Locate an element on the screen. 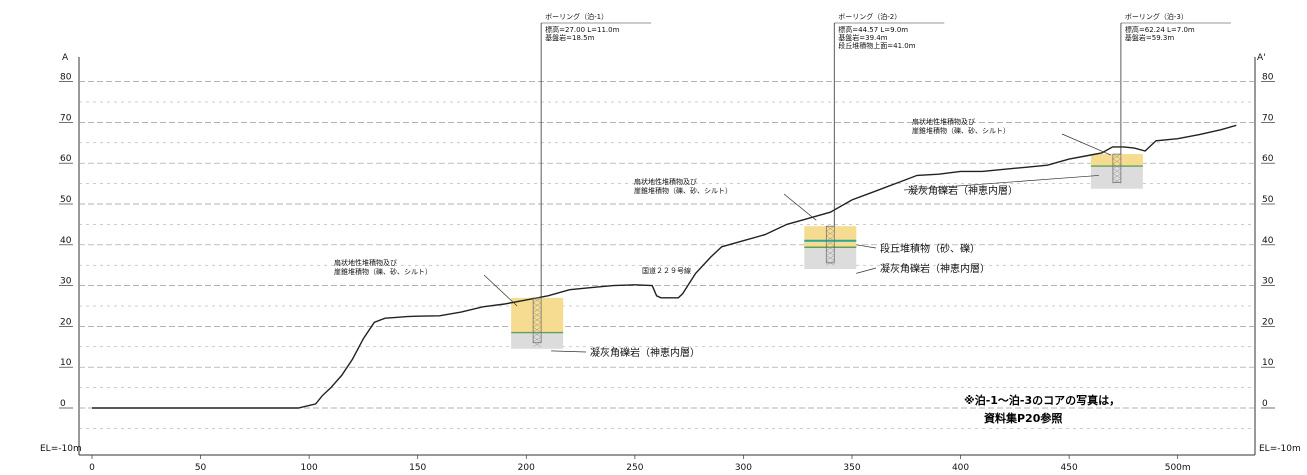 The image size is (1307, 475). y-tick-label-right: 70 is located at coordinates (1268, 118).